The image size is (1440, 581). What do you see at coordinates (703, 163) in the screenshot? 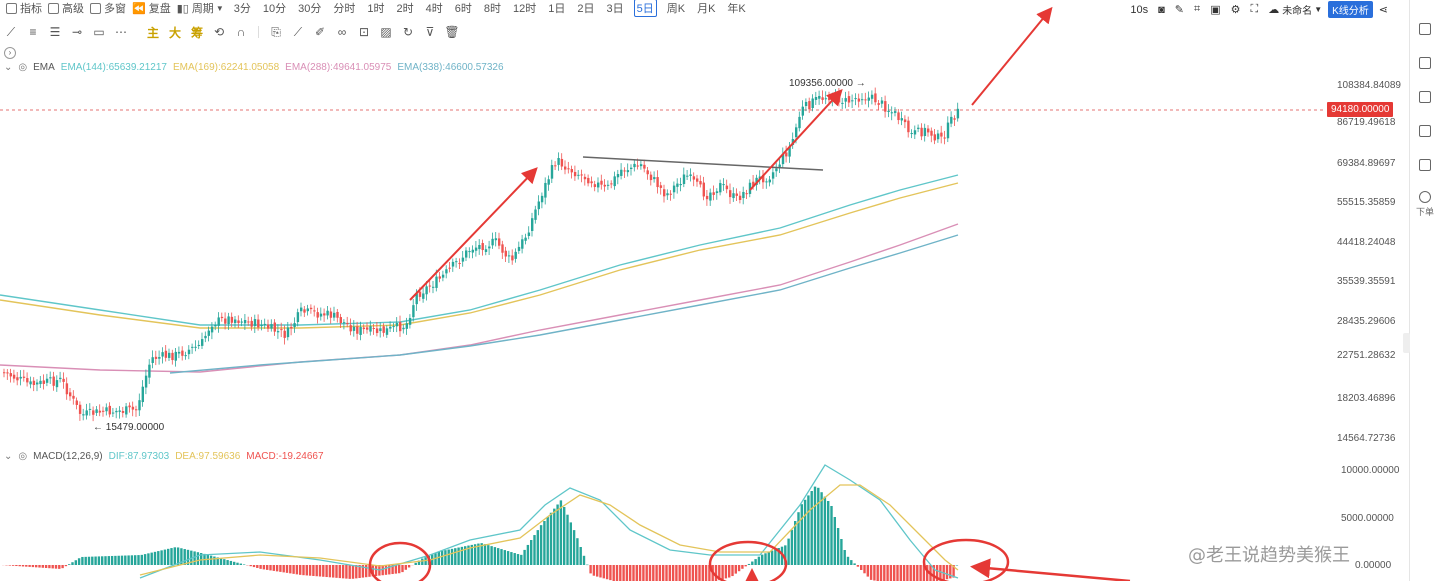
I see `resistance-line` at bounding box center [703, 163].